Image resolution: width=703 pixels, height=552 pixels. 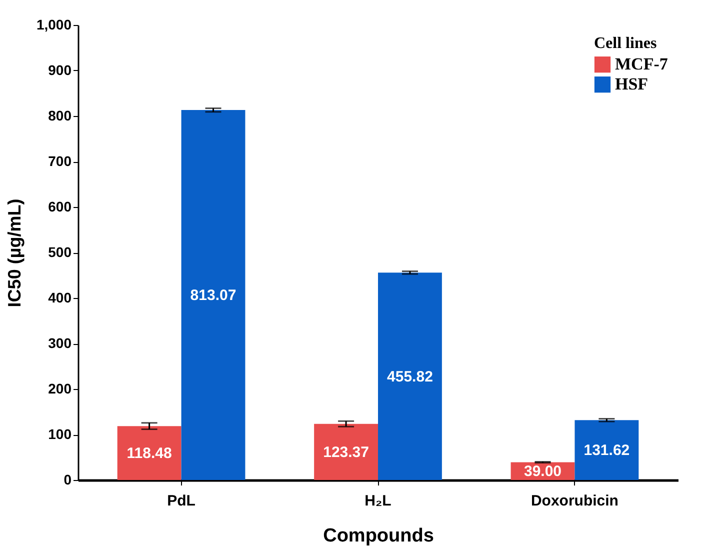 I want to click on y-tick-label: 700, so click(x=60, y=161).